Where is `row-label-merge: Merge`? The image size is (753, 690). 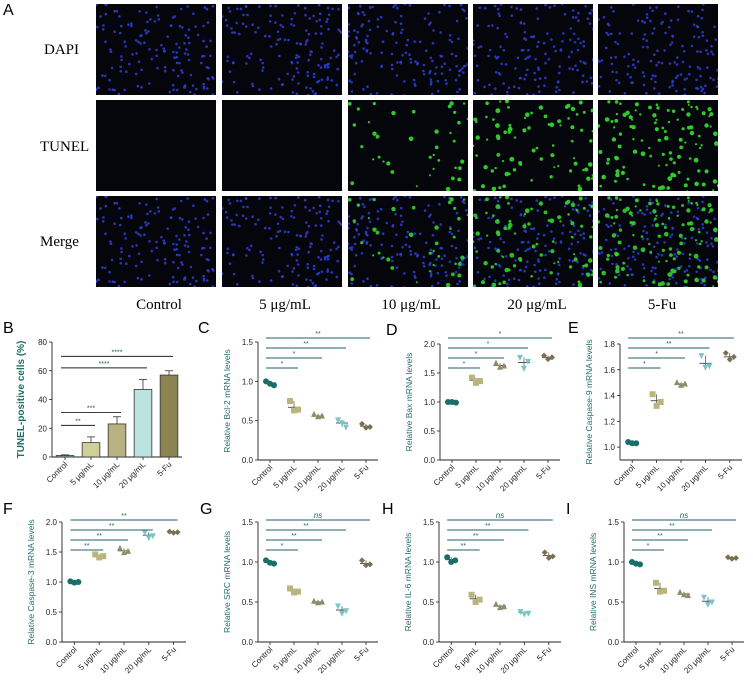
row-label-merge: Merge is located at coordinates (59, 242).